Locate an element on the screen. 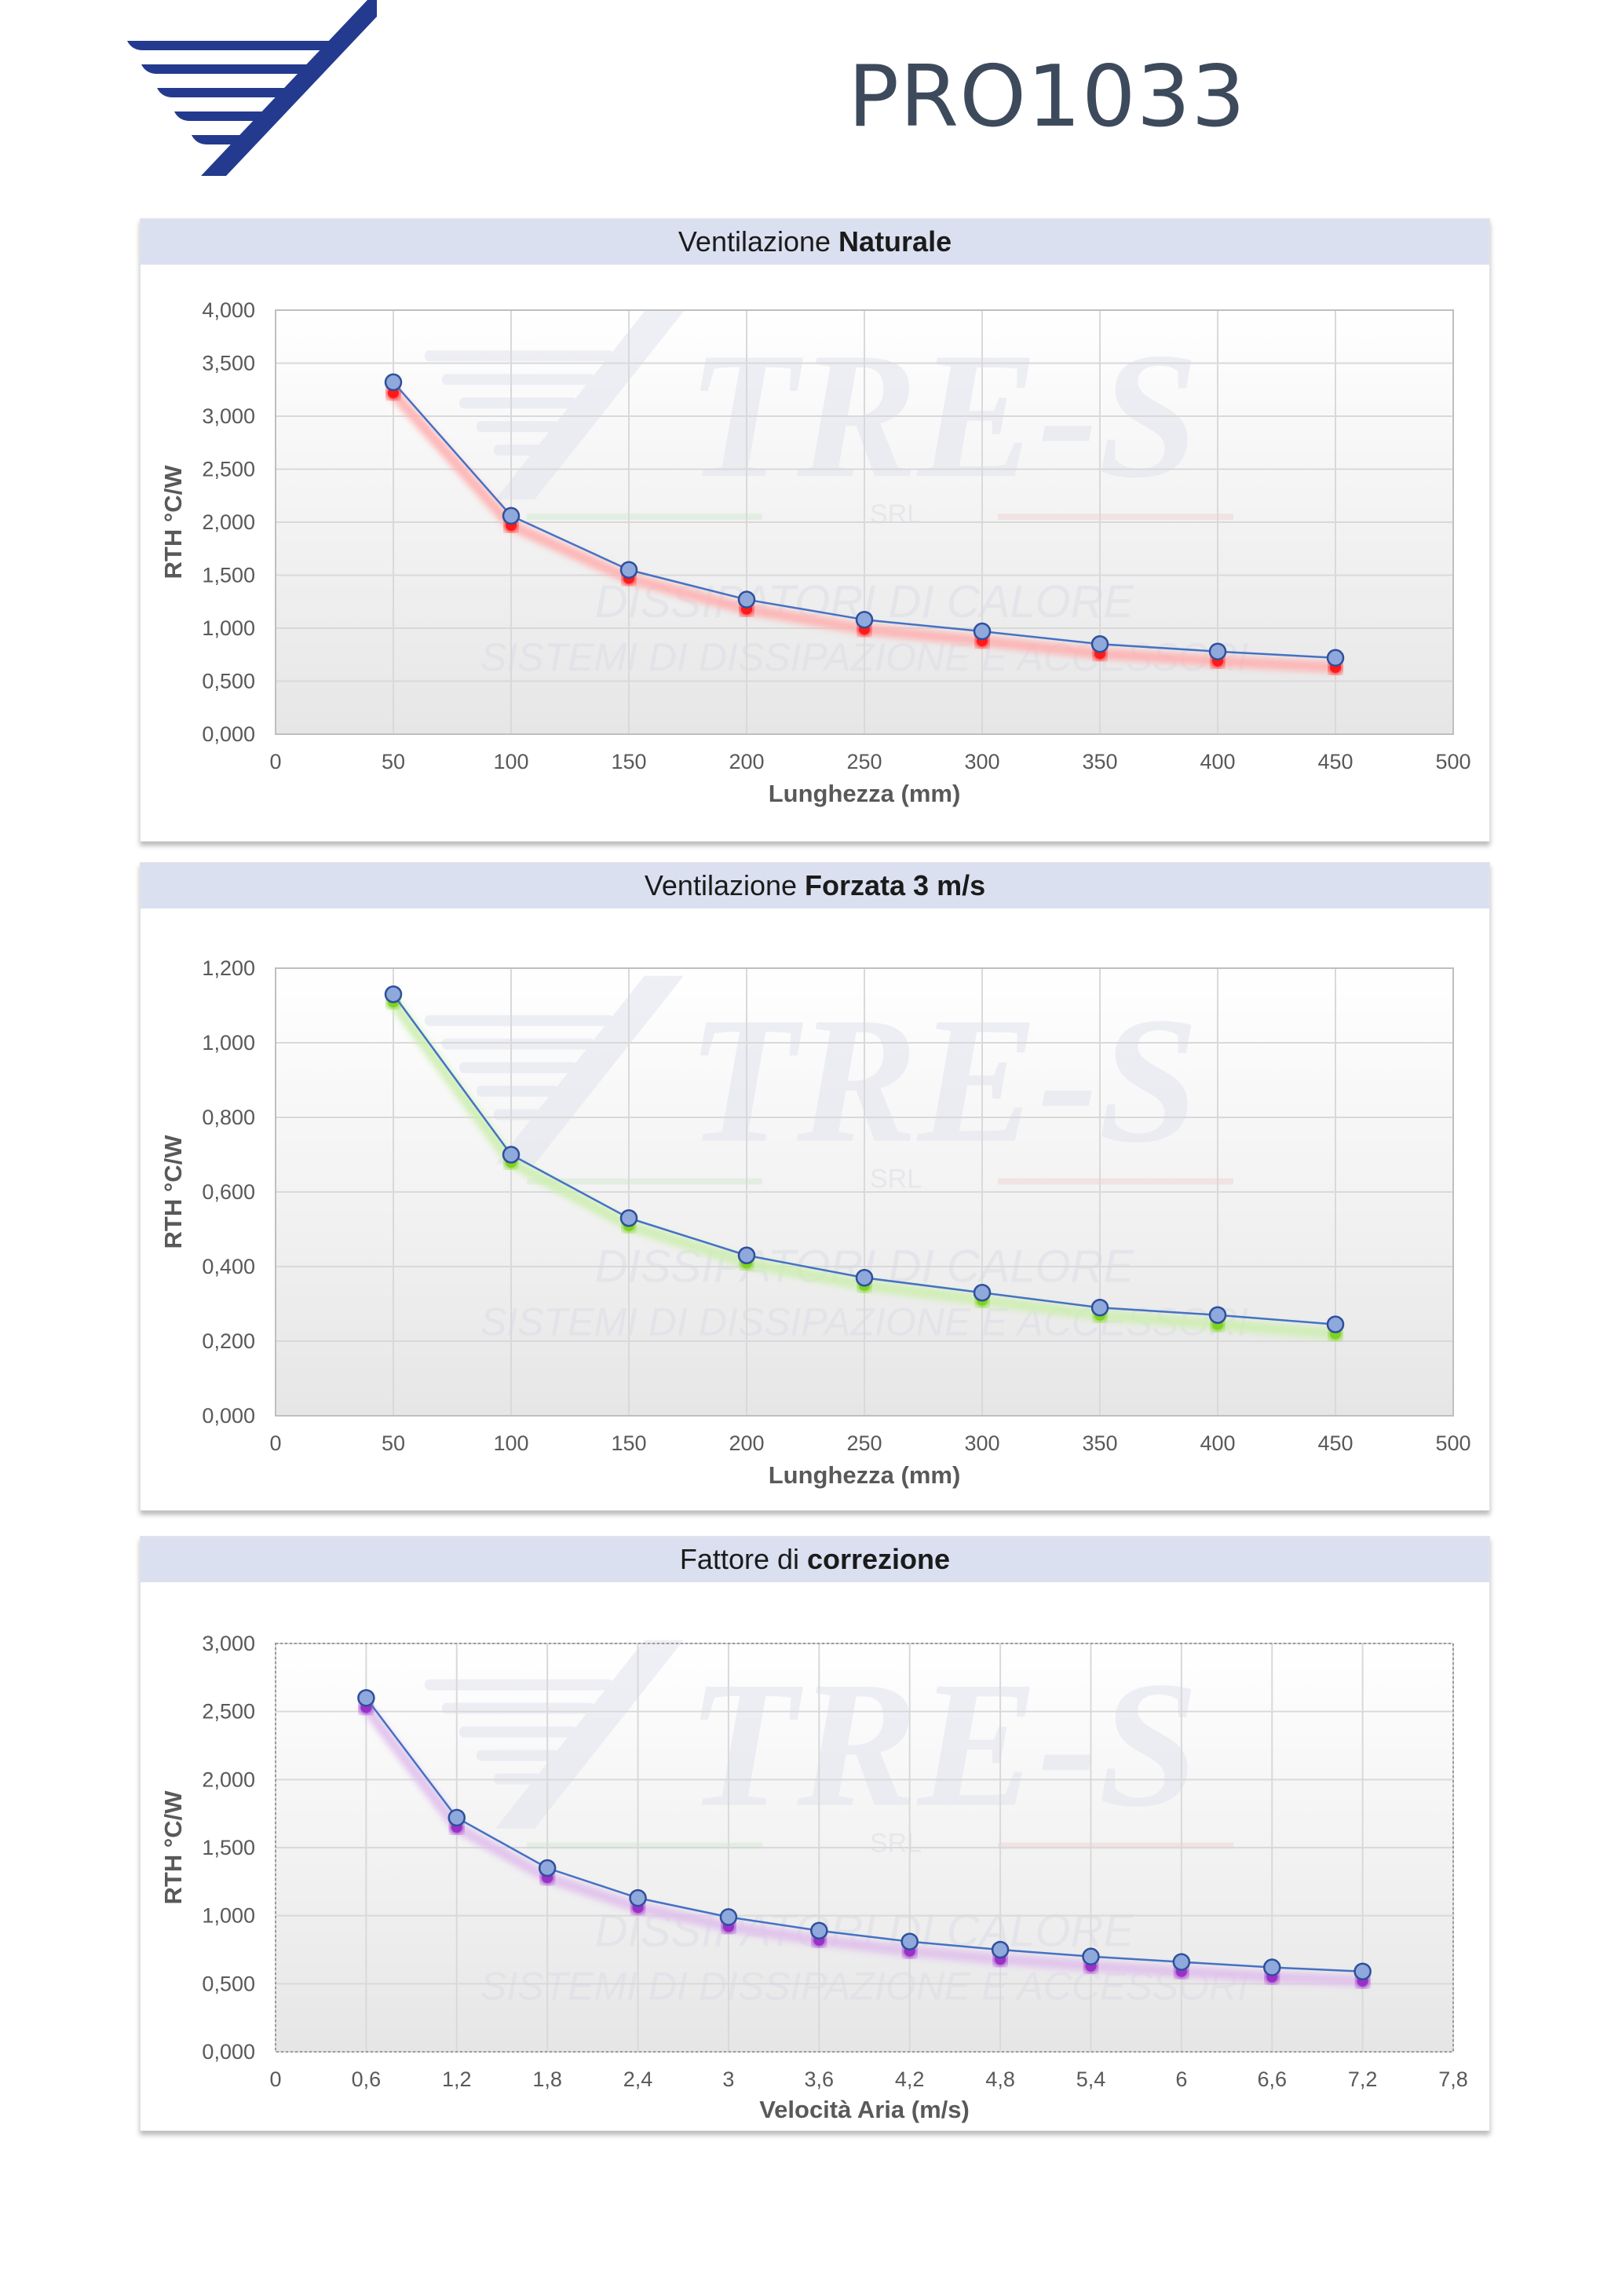 This screenshot has height=2296, width=1622. x-tick-label: 1,2 is located at coordinates (457, 2079).